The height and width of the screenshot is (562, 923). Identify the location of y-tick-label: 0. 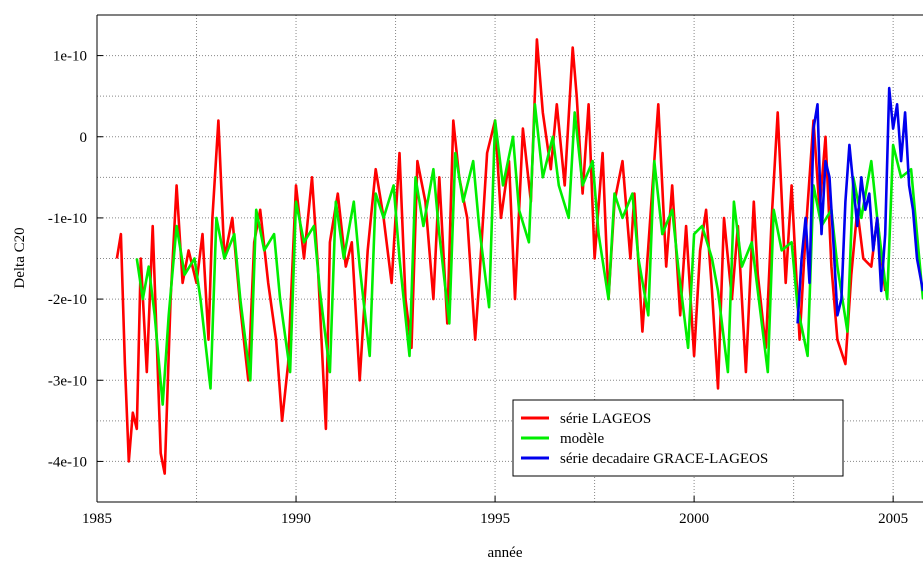
(84, 138).